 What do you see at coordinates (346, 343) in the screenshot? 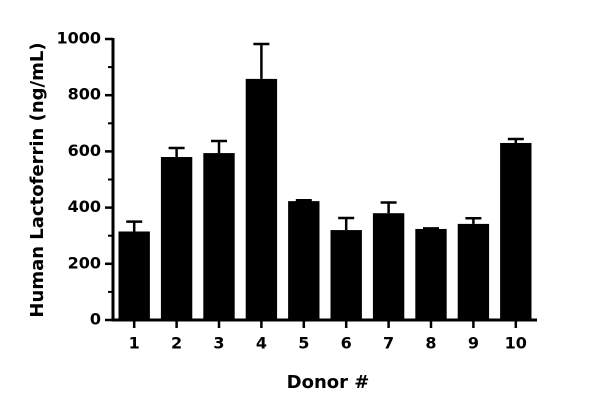
I see `x-tick-label: 6` at bounding box center [346, 343].